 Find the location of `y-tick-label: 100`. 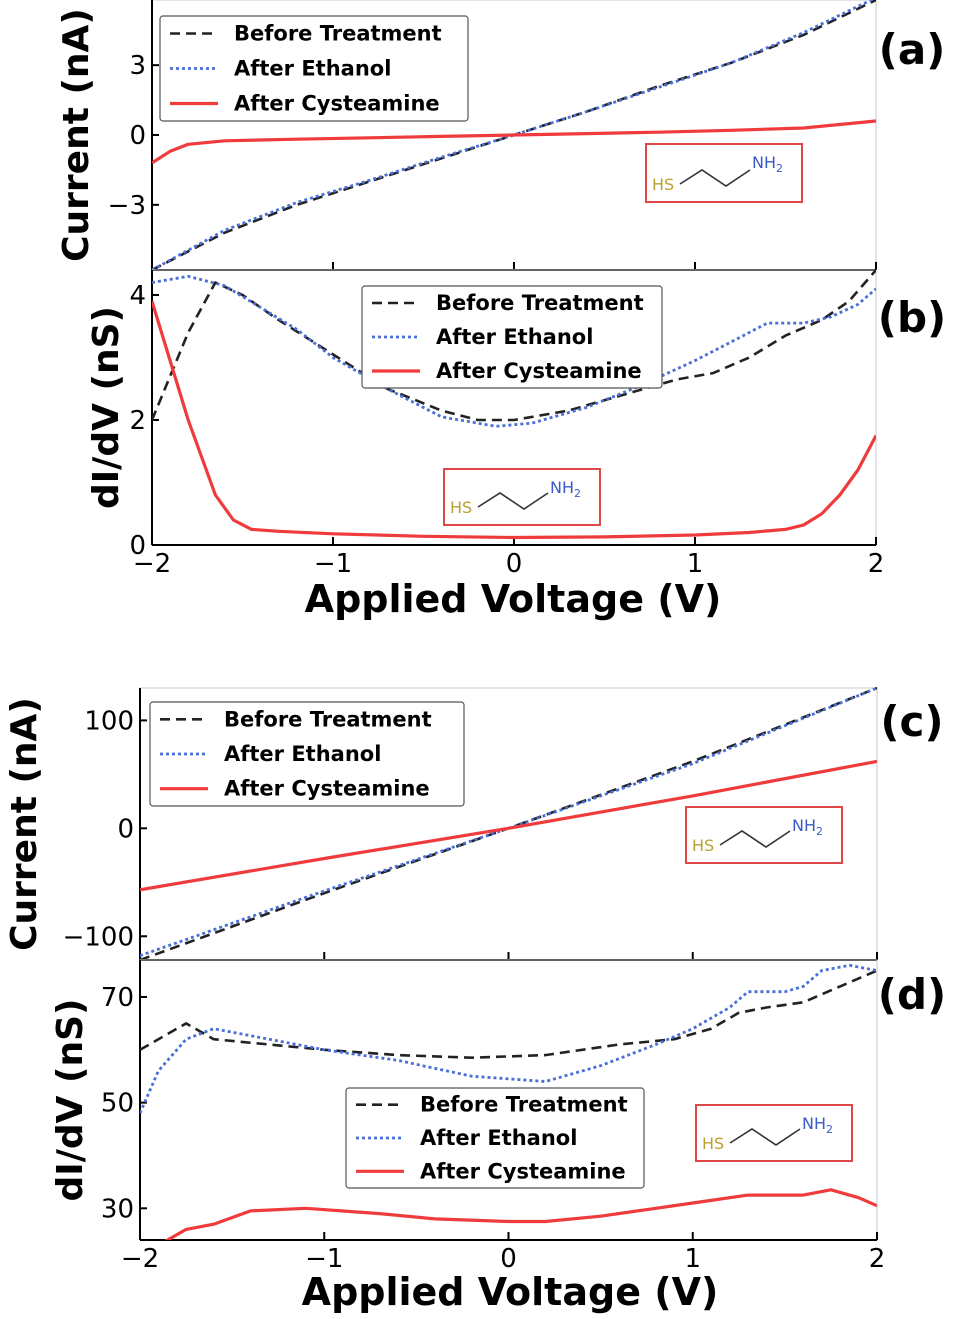

y-tick-label: 100 is located at coordinates (109, 721).